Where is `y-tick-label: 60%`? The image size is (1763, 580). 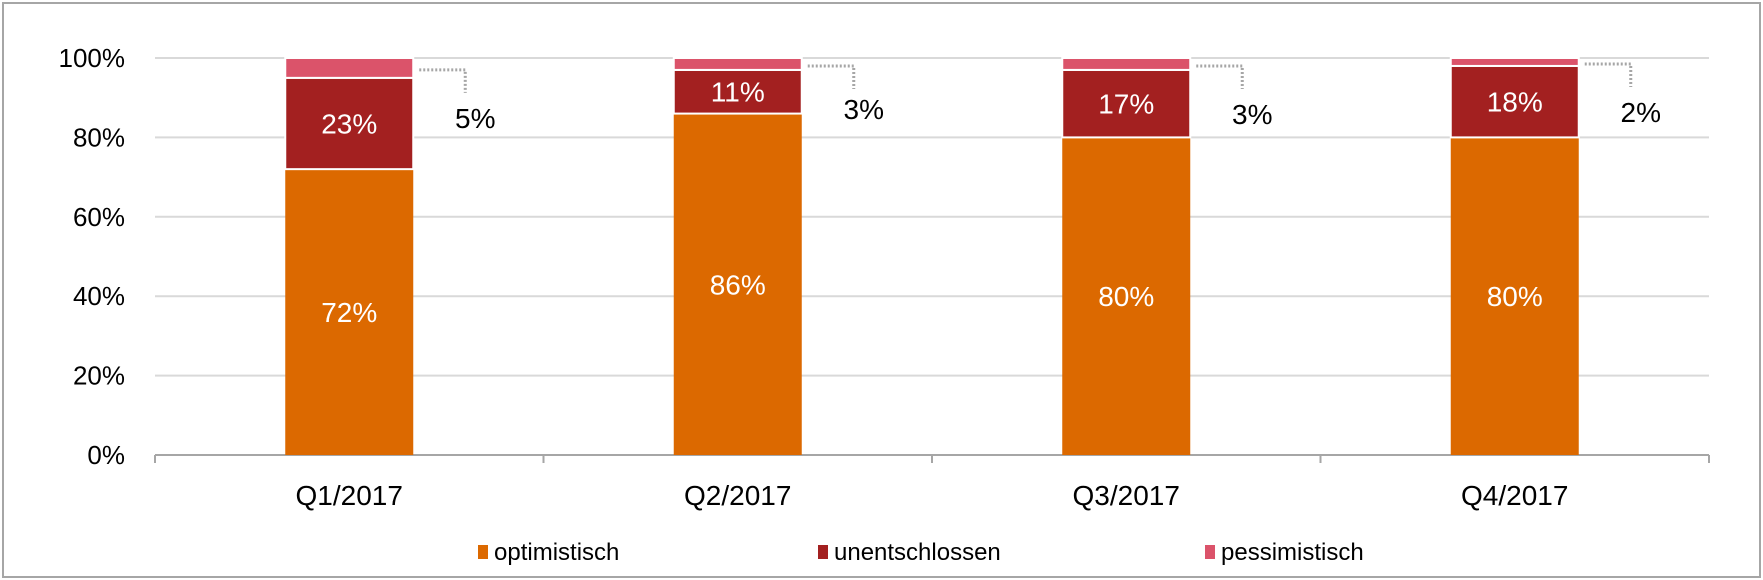
y-tick-label: 60% is located at coordinates (99, 217).